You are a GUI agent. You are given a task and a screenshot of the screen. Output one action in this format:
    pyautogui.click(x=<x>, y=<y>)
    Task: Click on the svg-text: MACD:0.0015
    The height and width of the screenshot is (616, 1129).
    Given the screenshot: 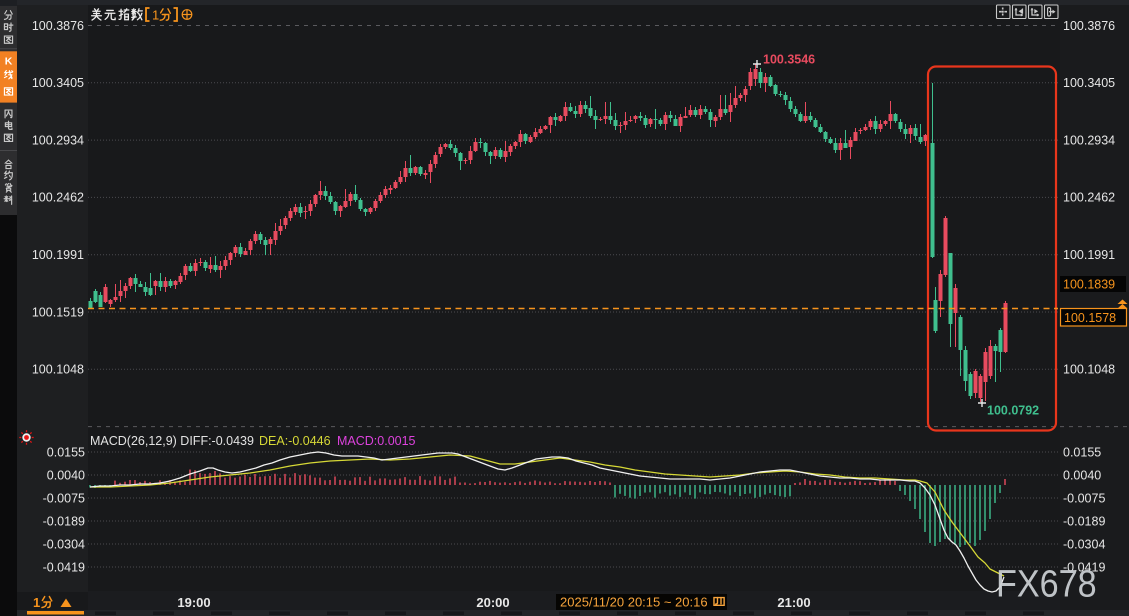 What is the action you would take?
    pyautogui.click(x=376, y=441)
    